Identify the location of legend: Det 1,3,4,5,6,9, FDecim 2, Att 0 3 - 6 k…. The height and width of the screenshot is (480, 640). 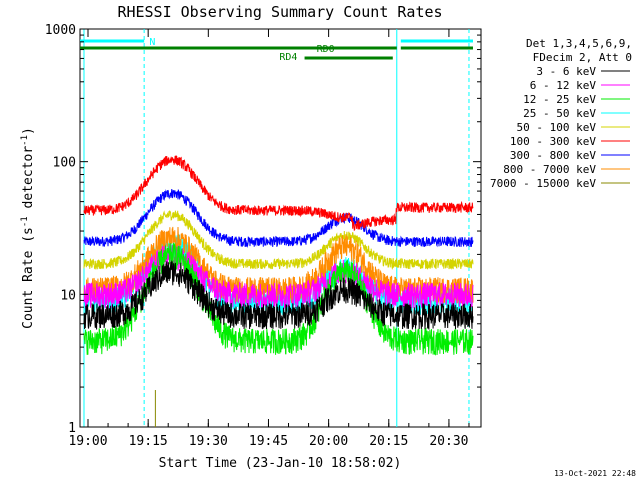
(561, 113).